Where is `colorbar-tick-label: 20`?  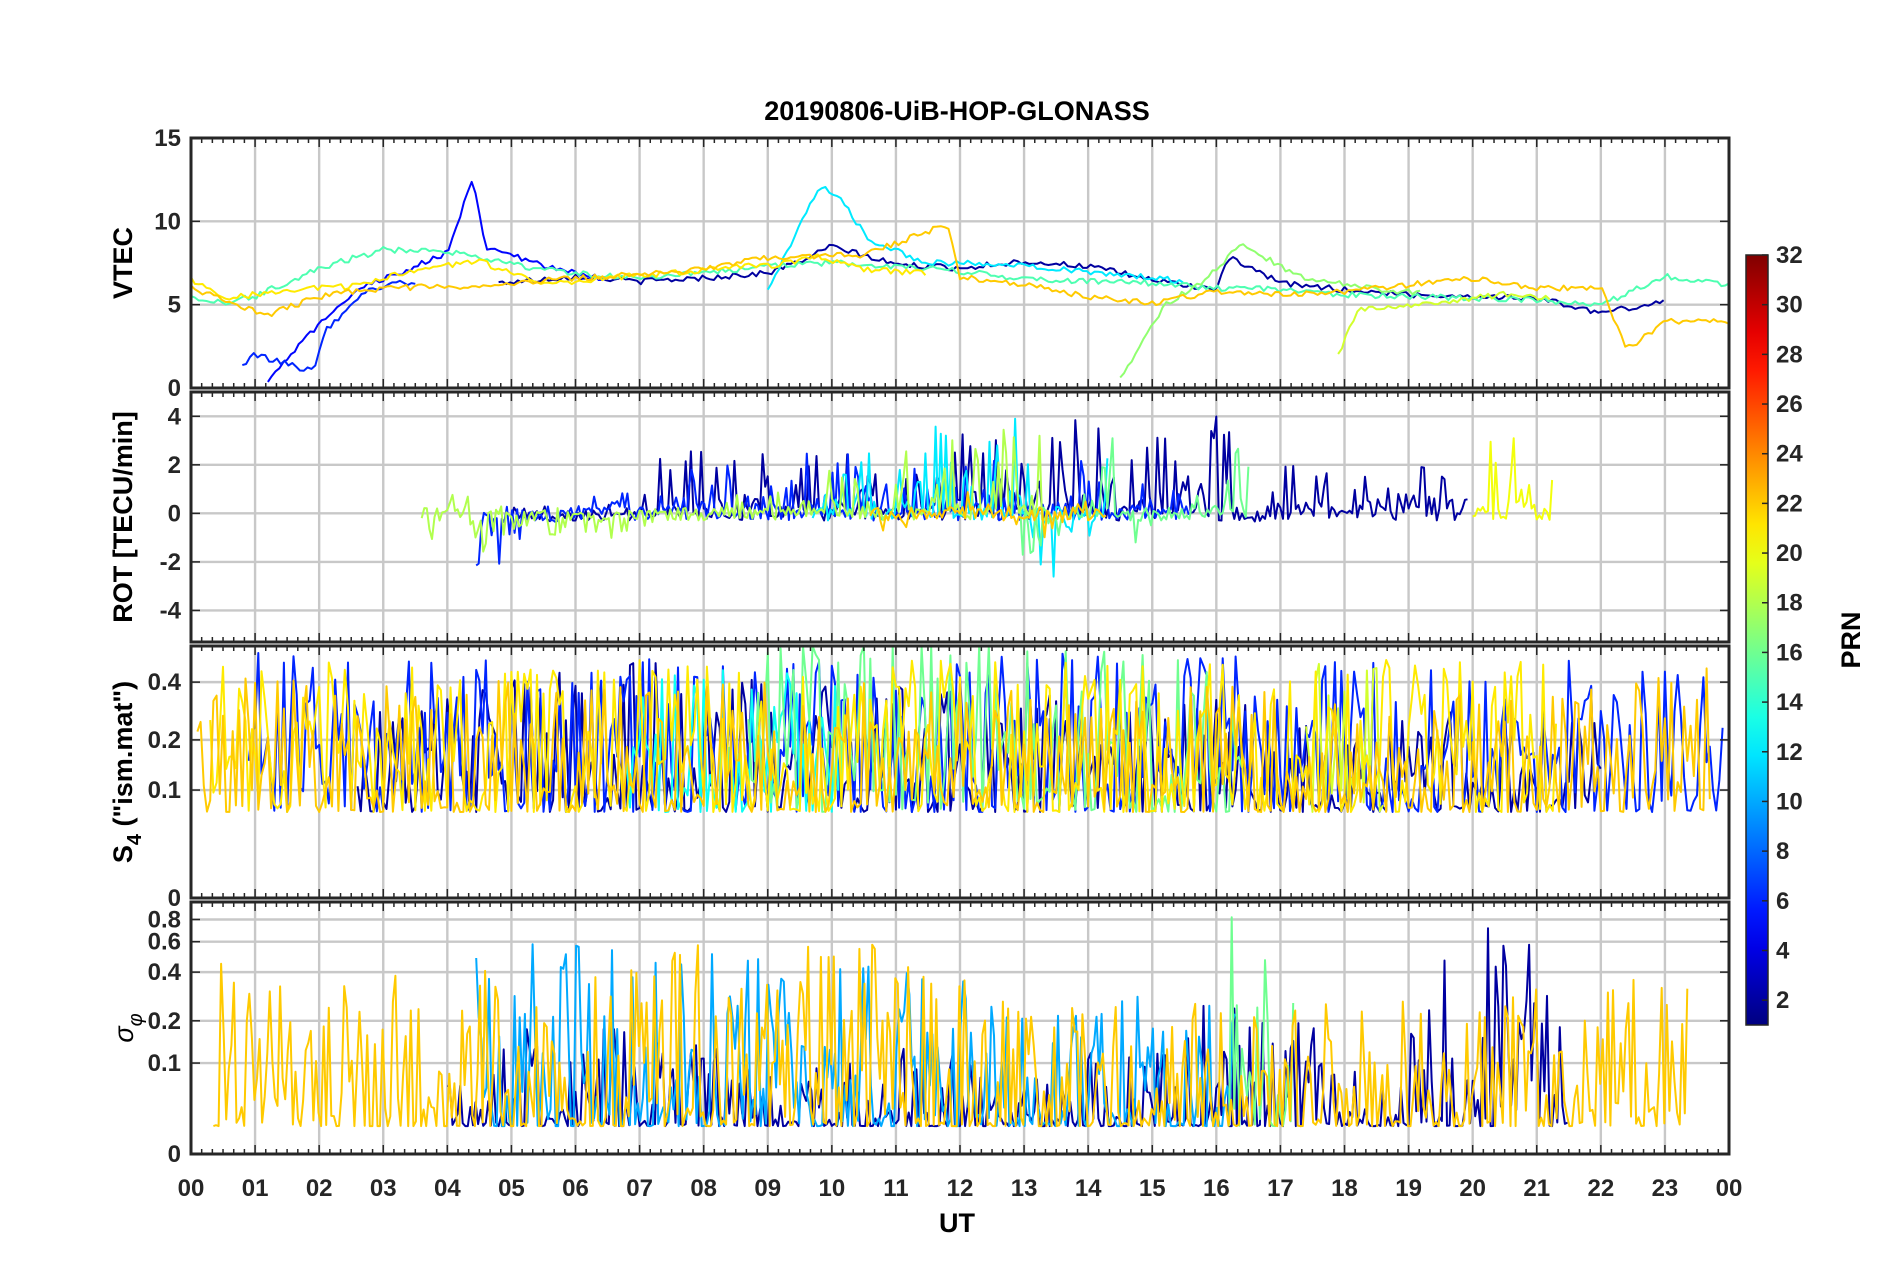
colorbar-tick-label: 20 is located at coordinates (1789, 553).